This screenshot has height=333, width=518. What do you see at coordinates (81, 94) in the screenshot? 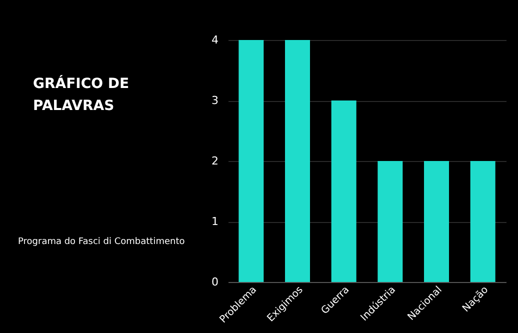
I see `text: GRÁFICO DE PALAVRAS` at bounding box center [81, 94].